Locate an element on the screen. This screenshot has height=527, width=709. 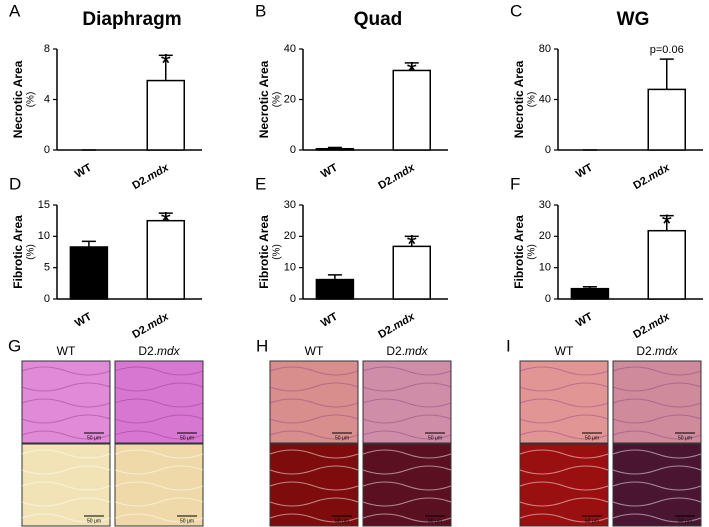
y-tick-label: 10 is located at coordinates (290, 268).